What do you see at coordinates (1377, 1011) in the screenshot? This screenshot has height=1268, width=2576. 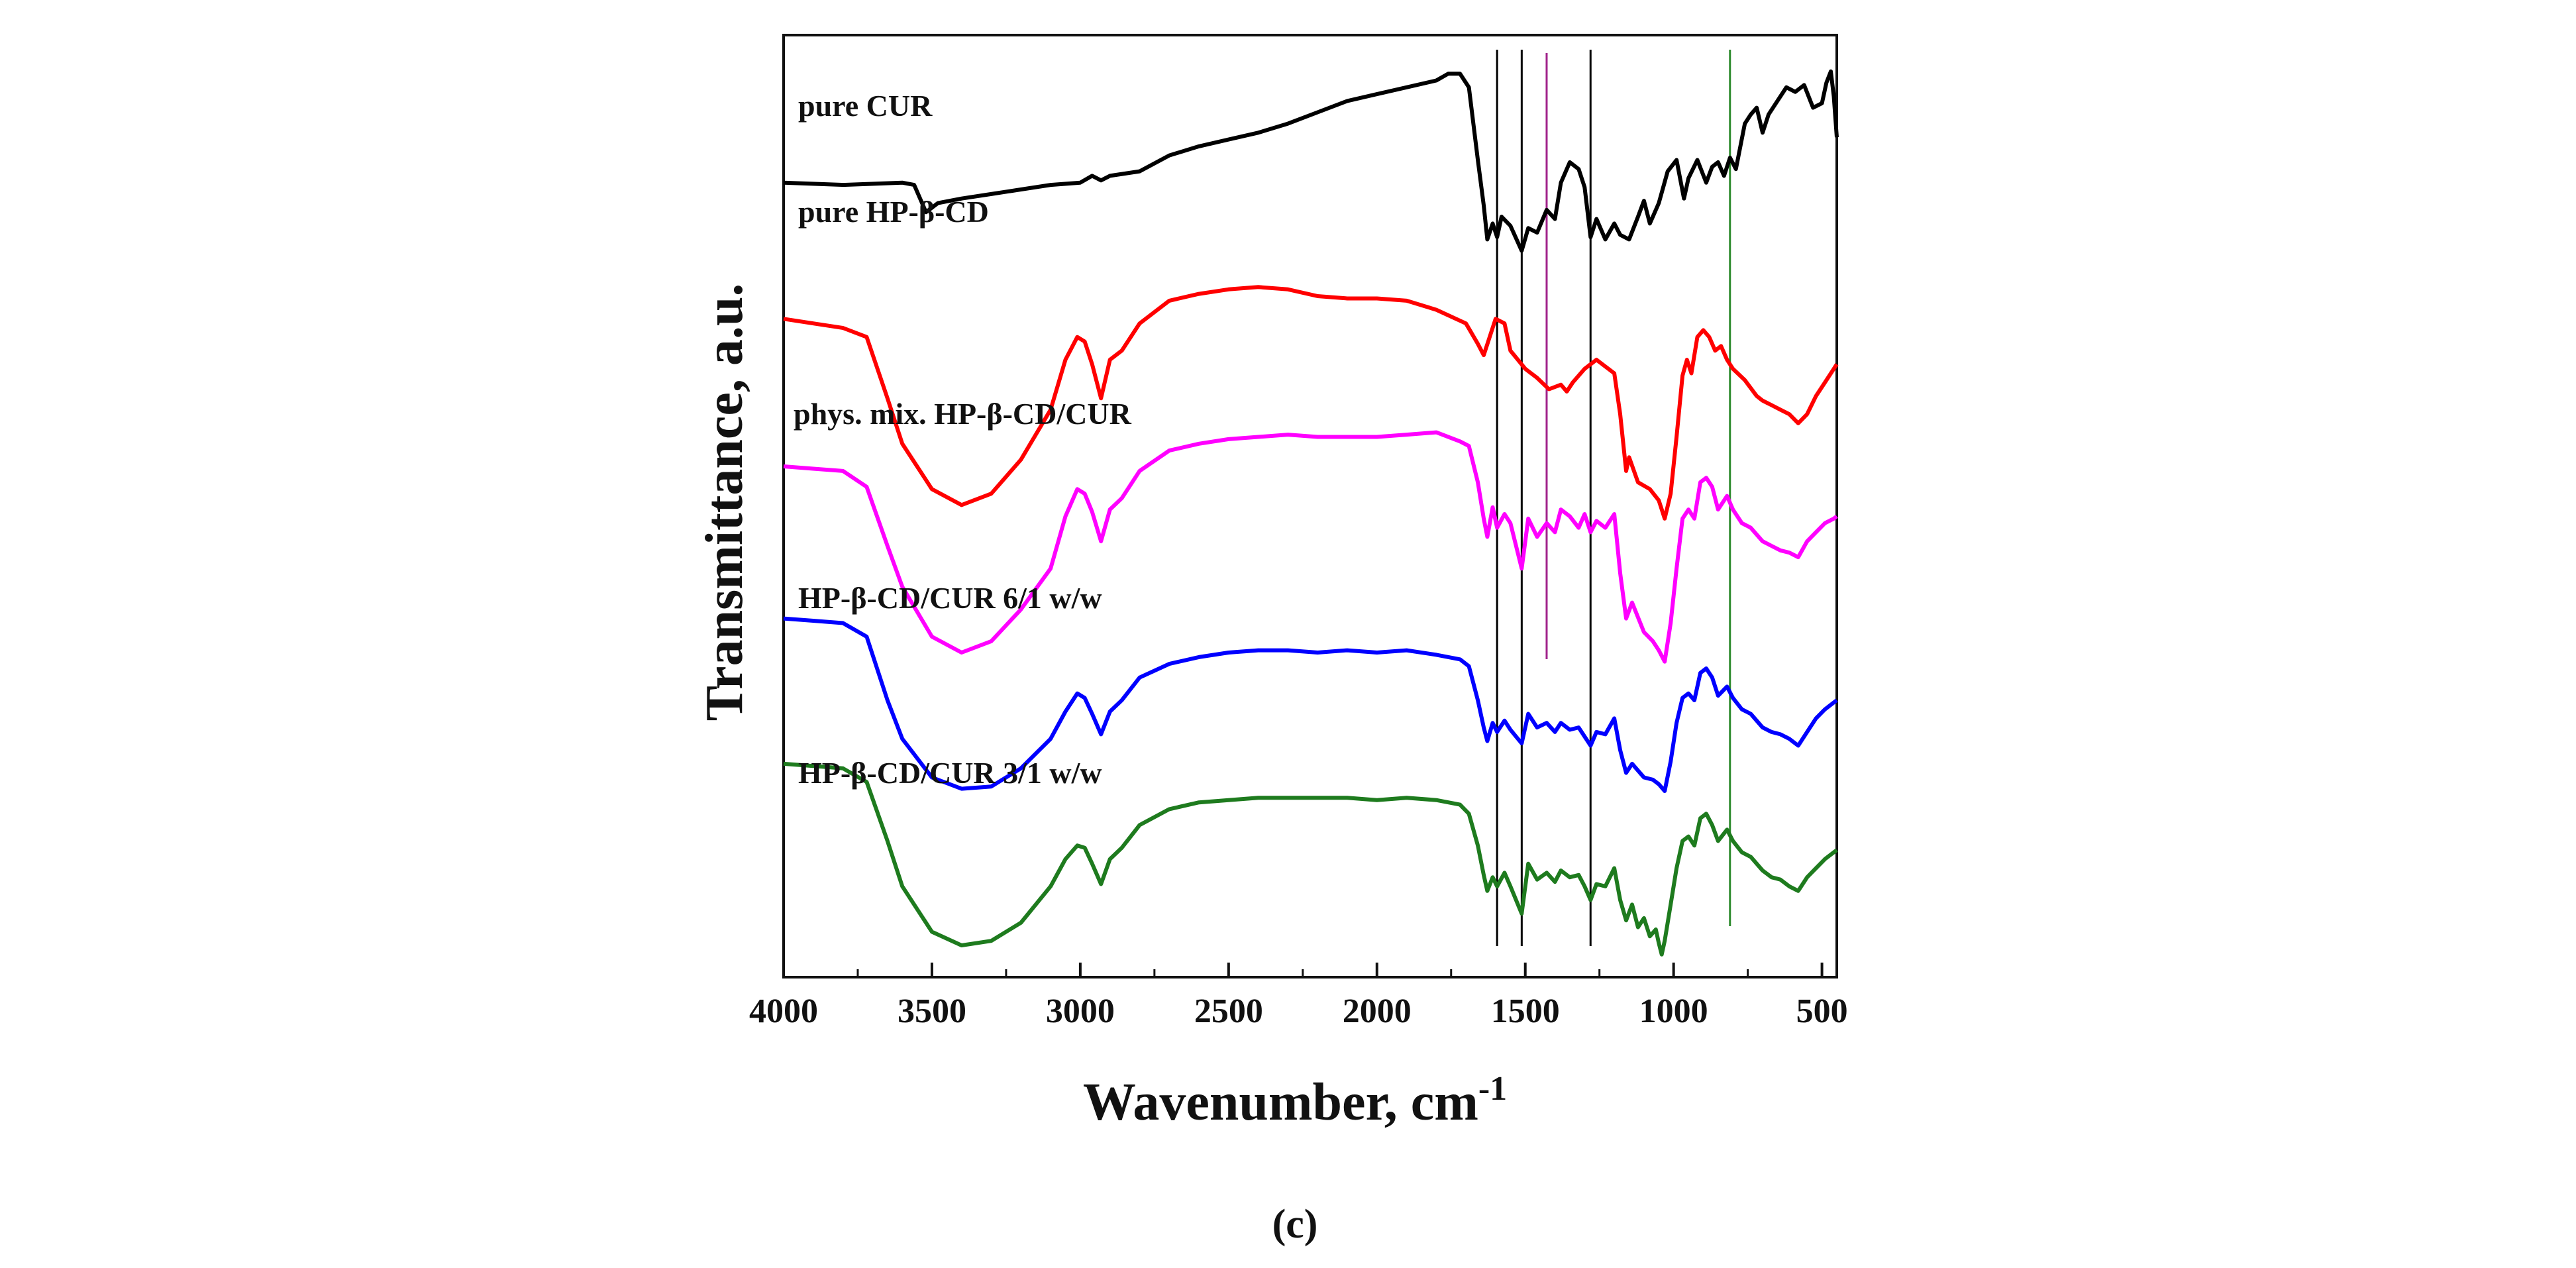 I see `x-tick-label-4: 2000` at bounding box center [1377, 1011].